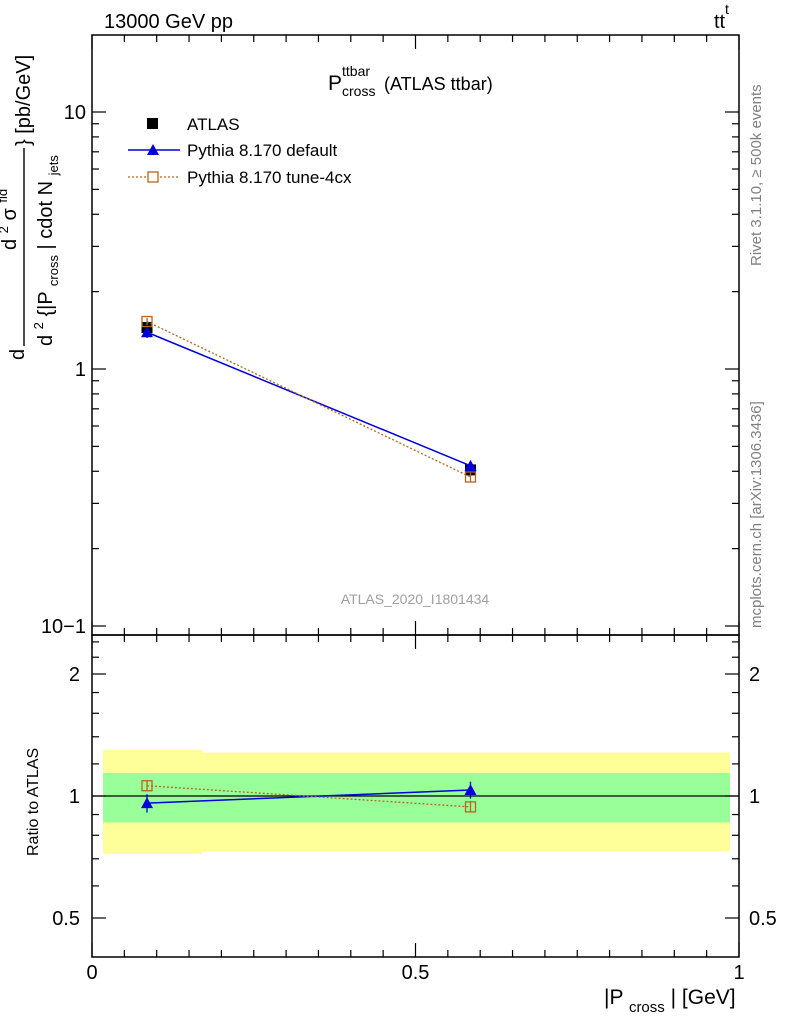 This screenshot has width=786, height=1024. What do you see at coordinates (335, 83) in the screenshot?
I see `plot-title-main: P` at bounding box center [335, 83].